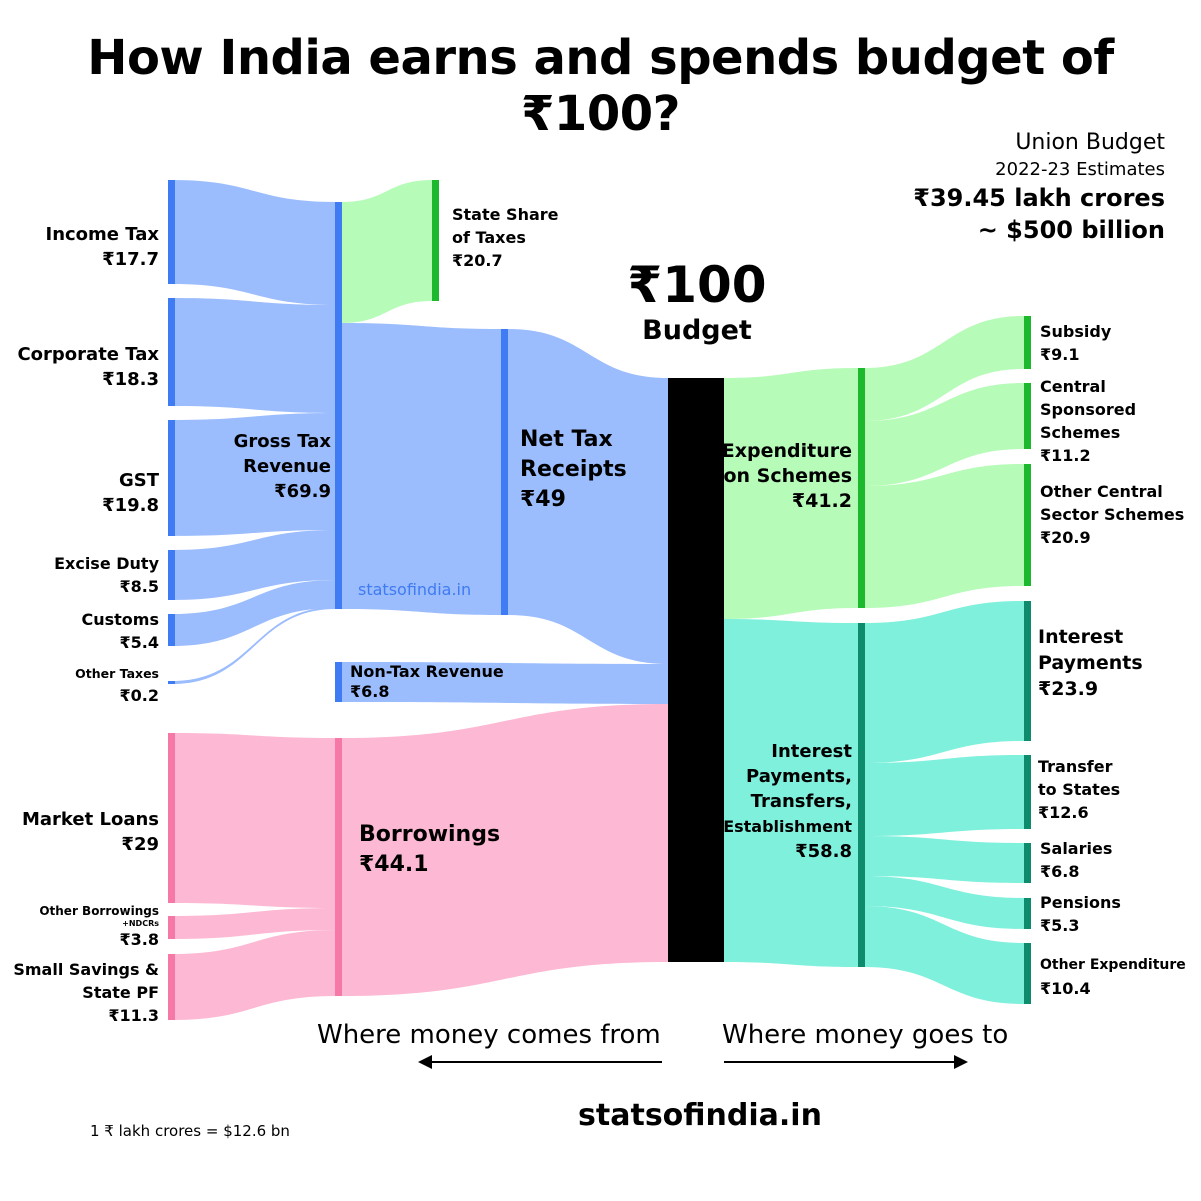 The width and height of the screenshot is (1201, 1201). What do you see at coordinates (1090, 142) in the screenshot?
I see `budget-header-line1: Union Budget` at bounding box center [1090, 142].